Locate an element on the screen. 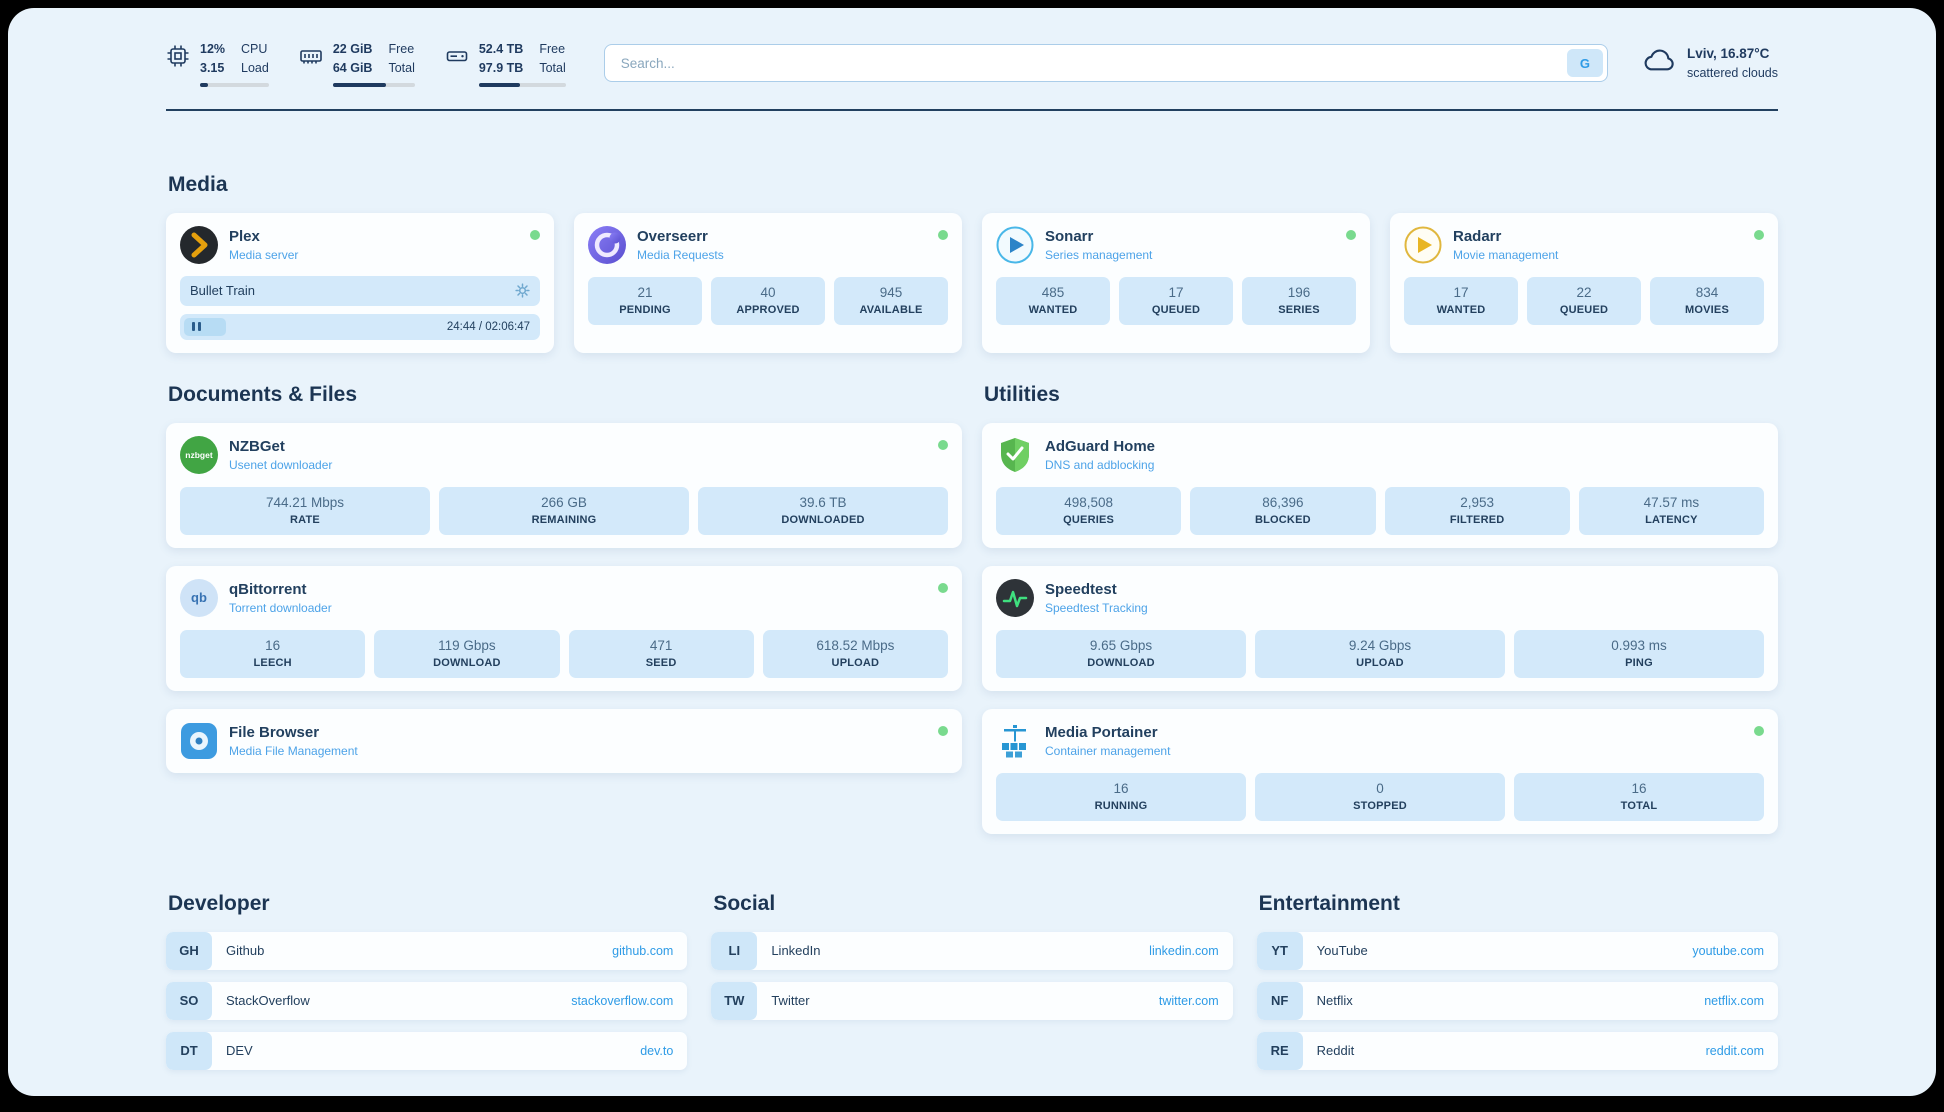 The height and width of the screenshot is (1112, 1944). settings-icon is located at coordinates (522, 290).